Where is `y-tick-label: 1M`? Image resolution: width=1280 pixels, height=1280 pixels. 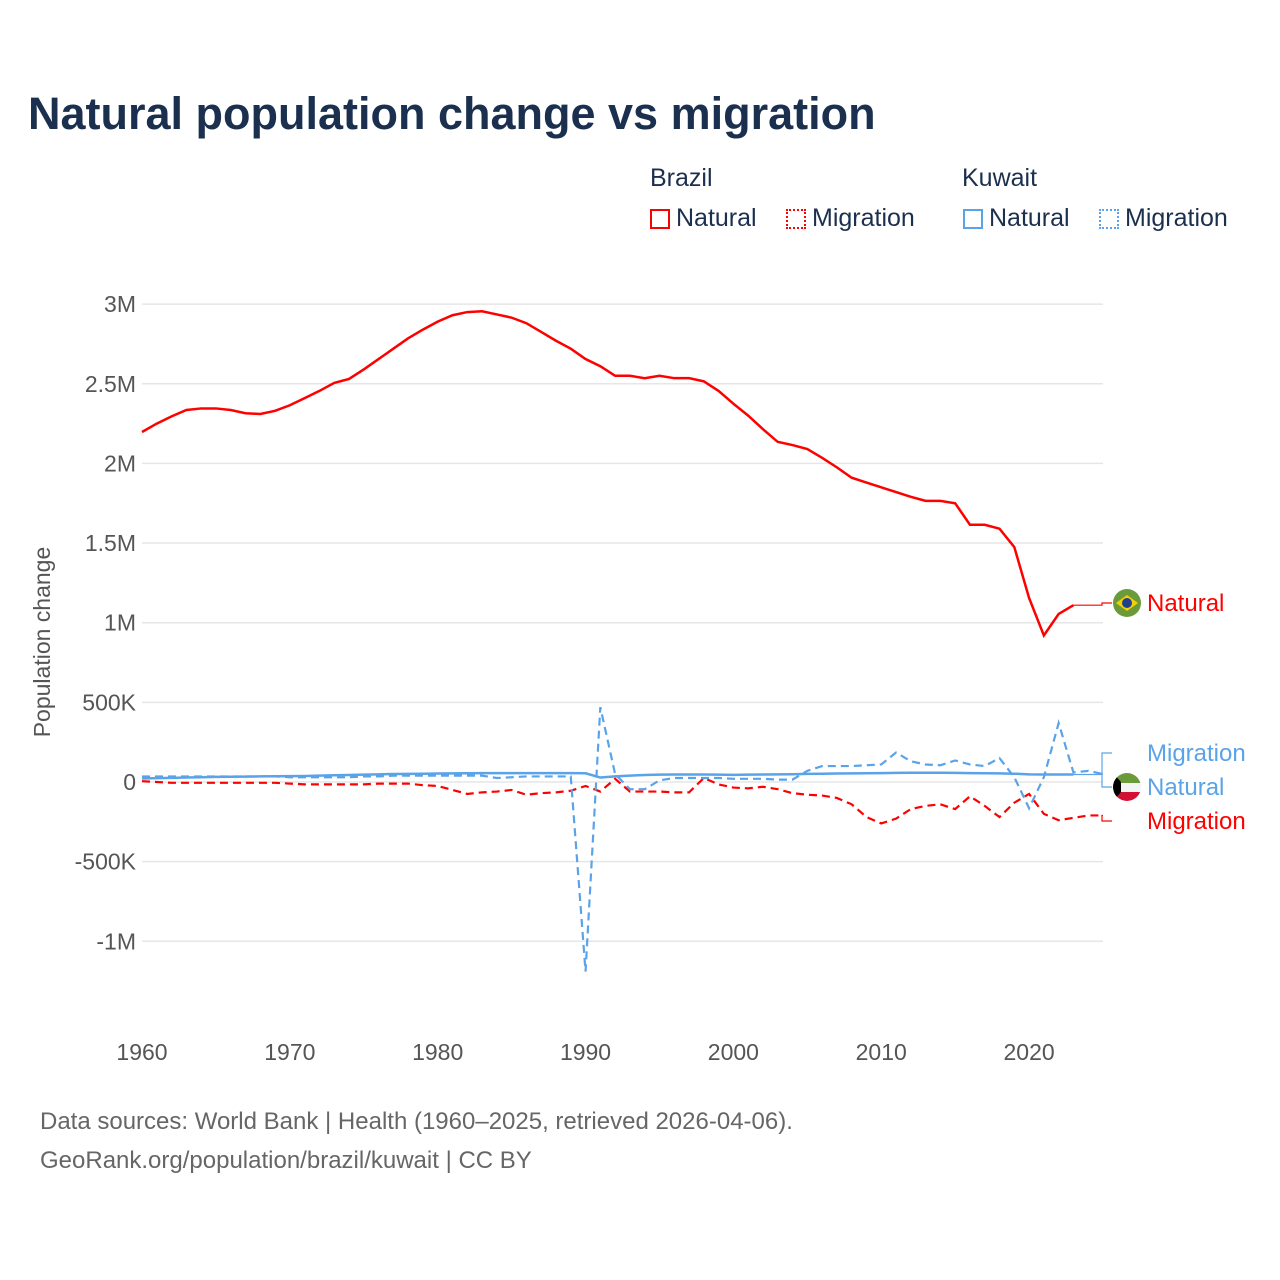
y-tick-label: 1M is located at coordinates (120, 623).